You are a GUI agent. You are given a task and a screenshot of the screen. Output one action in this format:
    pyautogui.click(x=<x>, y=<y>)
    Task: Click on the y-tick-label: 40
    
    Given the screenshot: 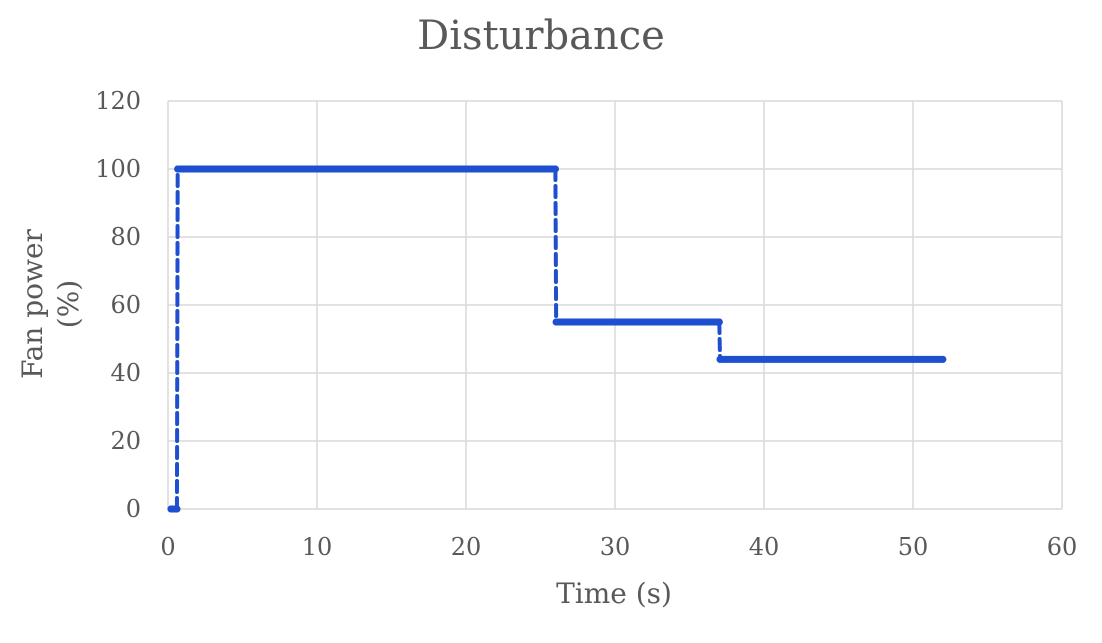 What is the action you would take?
    pyautogui.click(x=125, y=373)
    